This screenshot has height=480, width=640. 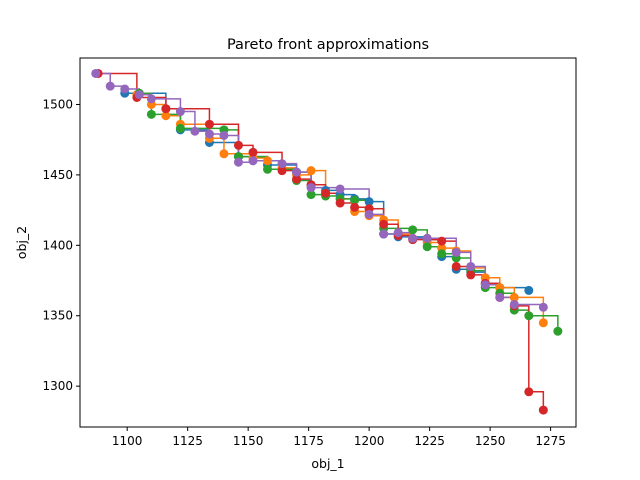 I want to click on x-tick-label: 1275, so click(x=550, y=441).